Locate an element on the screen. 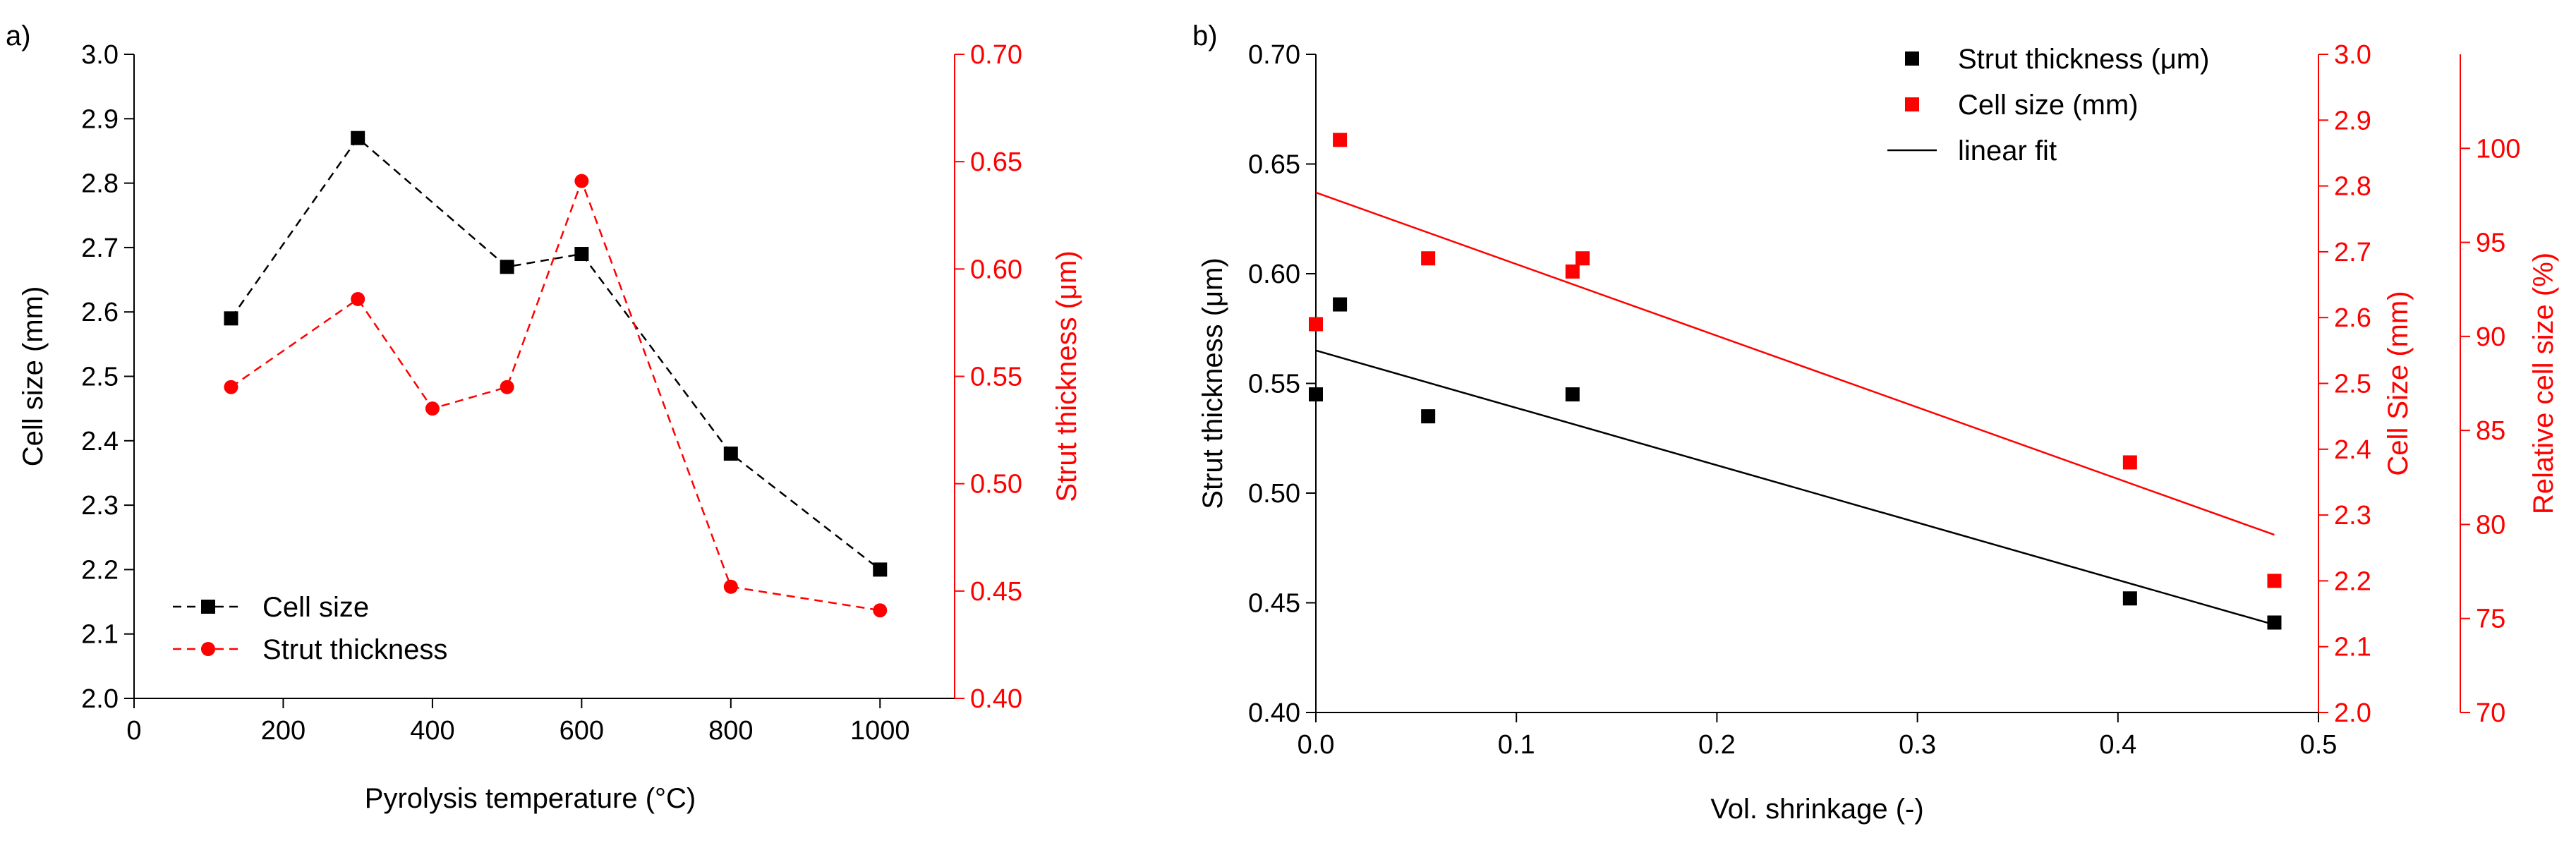  b-left-y-tick-label: 0.65 is located at coordinates (1274, 165).